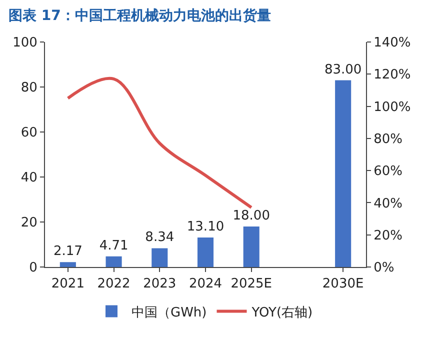 This screenshot has height=338, width=423. What do you see at coordinates (139, 16) in the screenshot?
I see `chart-title: 图表 17：中国工程机械动力电池的出货量` at bounding box center [139, 16].